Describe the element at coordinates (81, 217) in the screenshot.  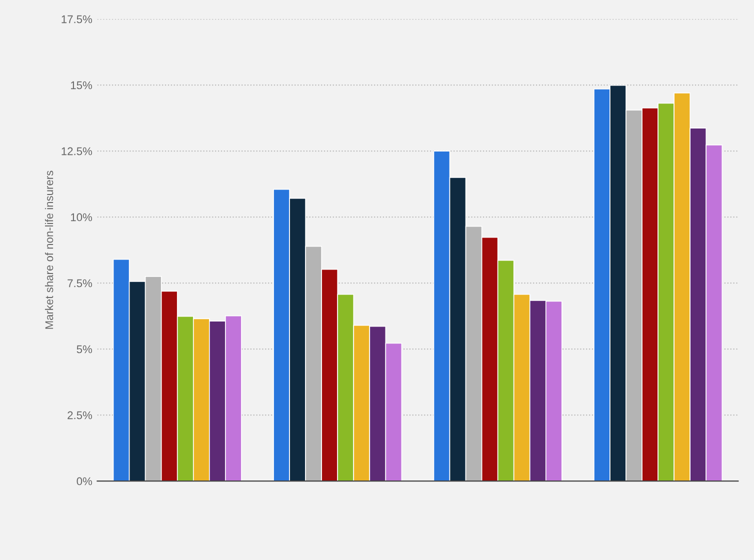
I see `y-tick-label: 10%` at that location.